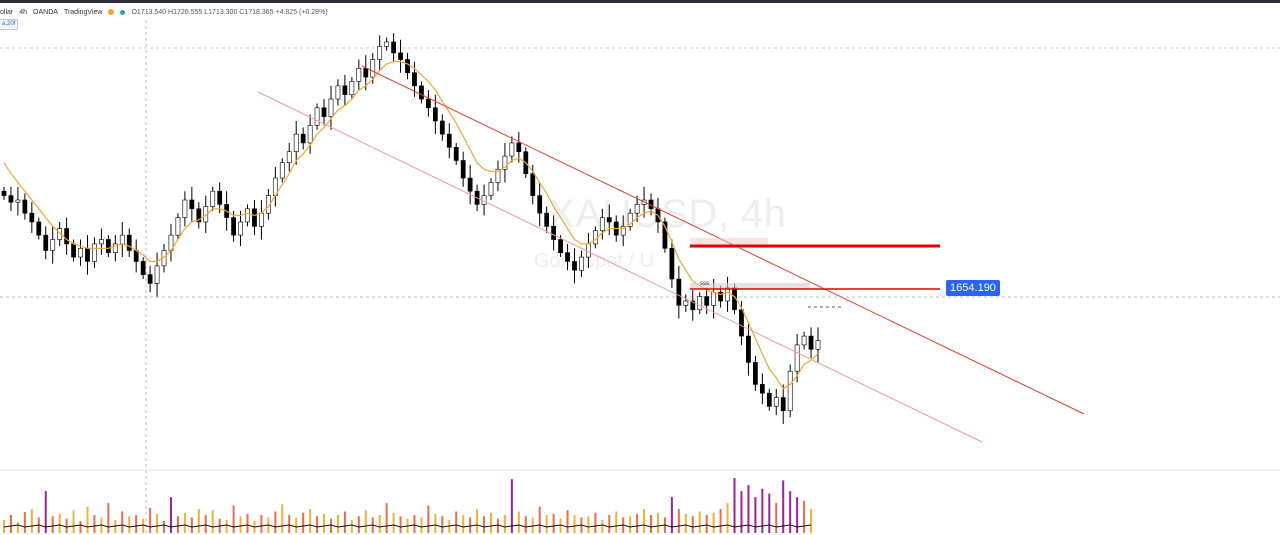  Describe the element at coordinates (23, 12) in the screenshot. I see `interval-label: 4h` at that location.